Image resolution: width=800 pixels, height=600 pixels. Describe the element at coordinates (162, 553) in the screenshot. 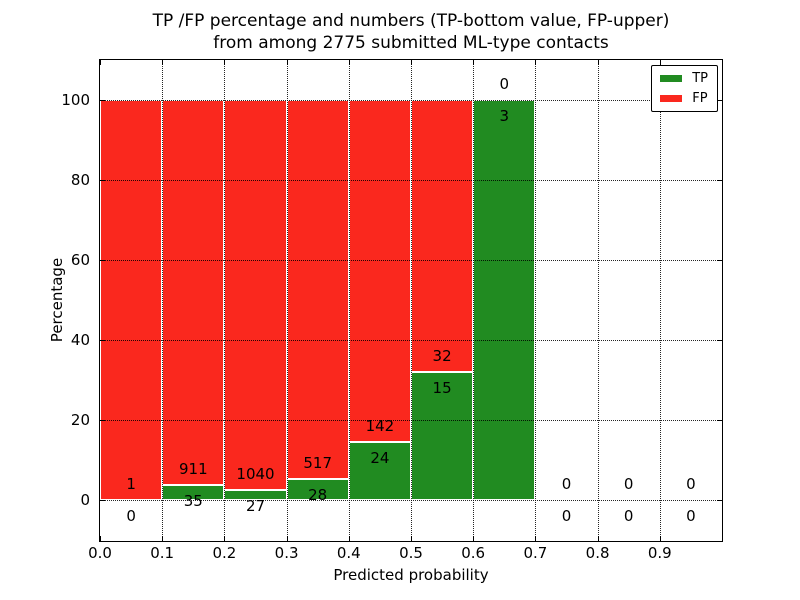

I see `x-tick-label: 0.1` at that location.